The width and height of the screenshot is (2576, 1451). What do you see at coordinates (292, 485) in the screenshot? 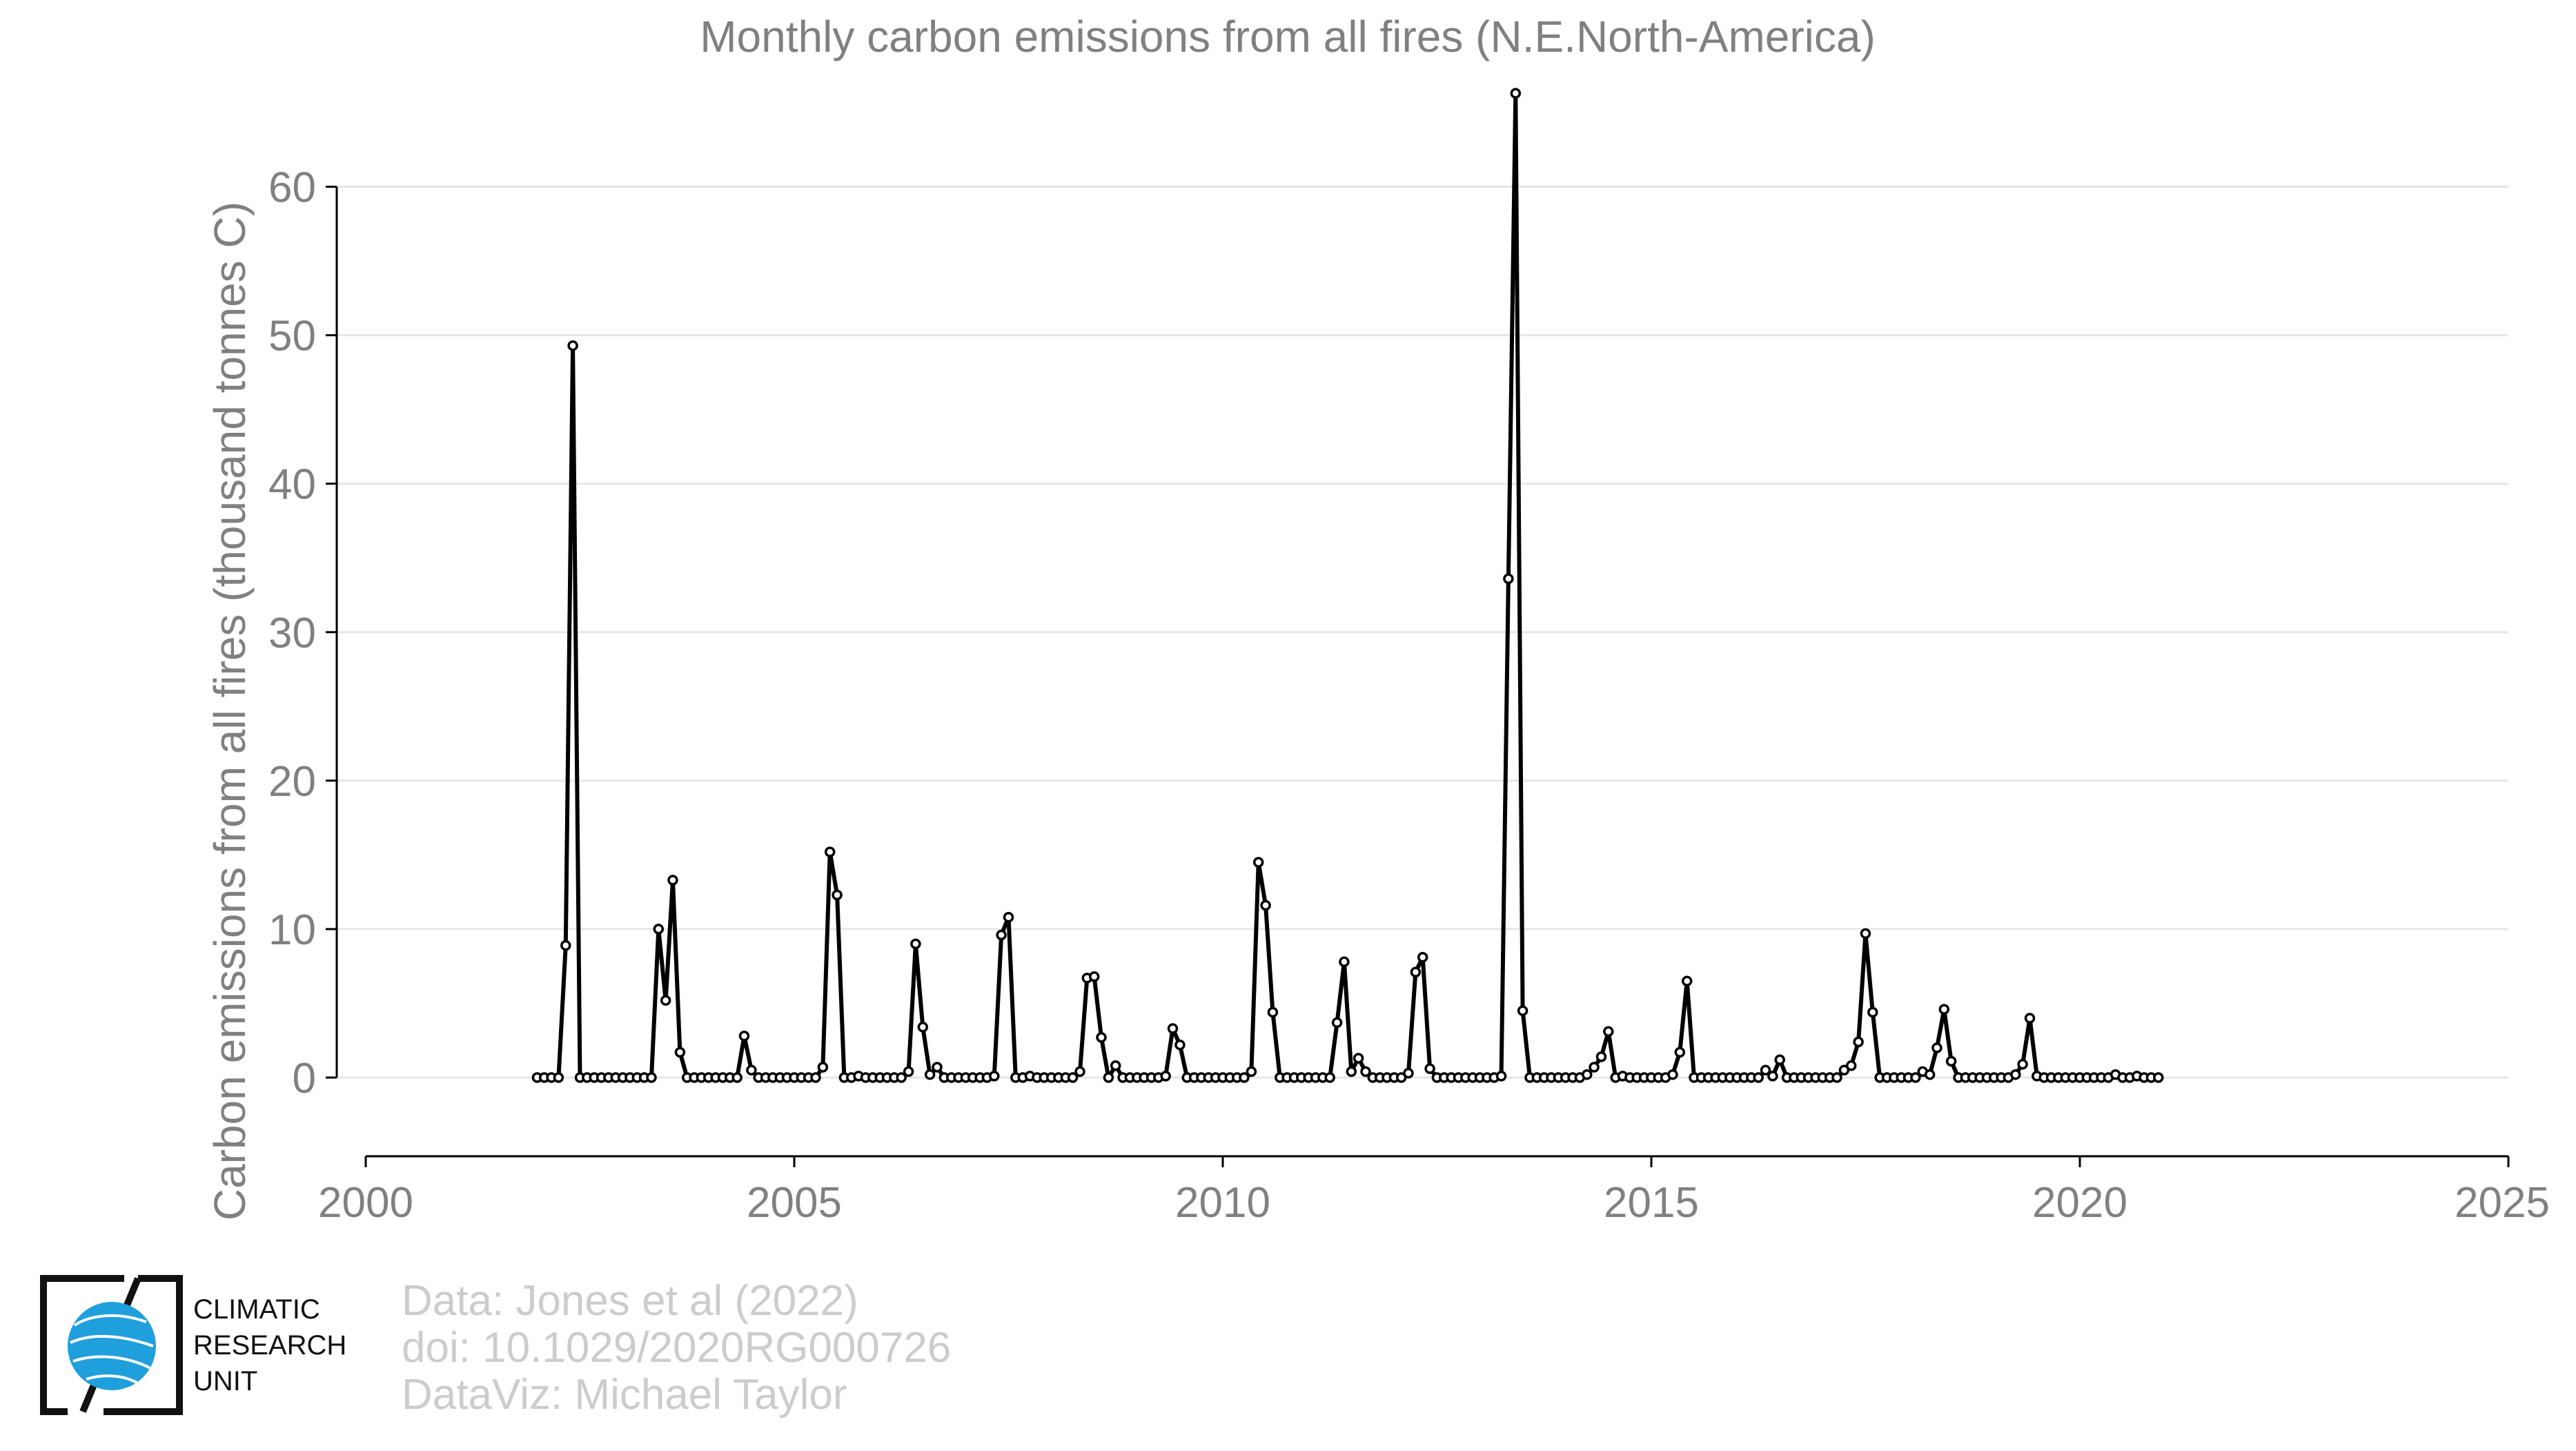
I see `y-tick-label-40: 40` at bounding box center [292, 485].